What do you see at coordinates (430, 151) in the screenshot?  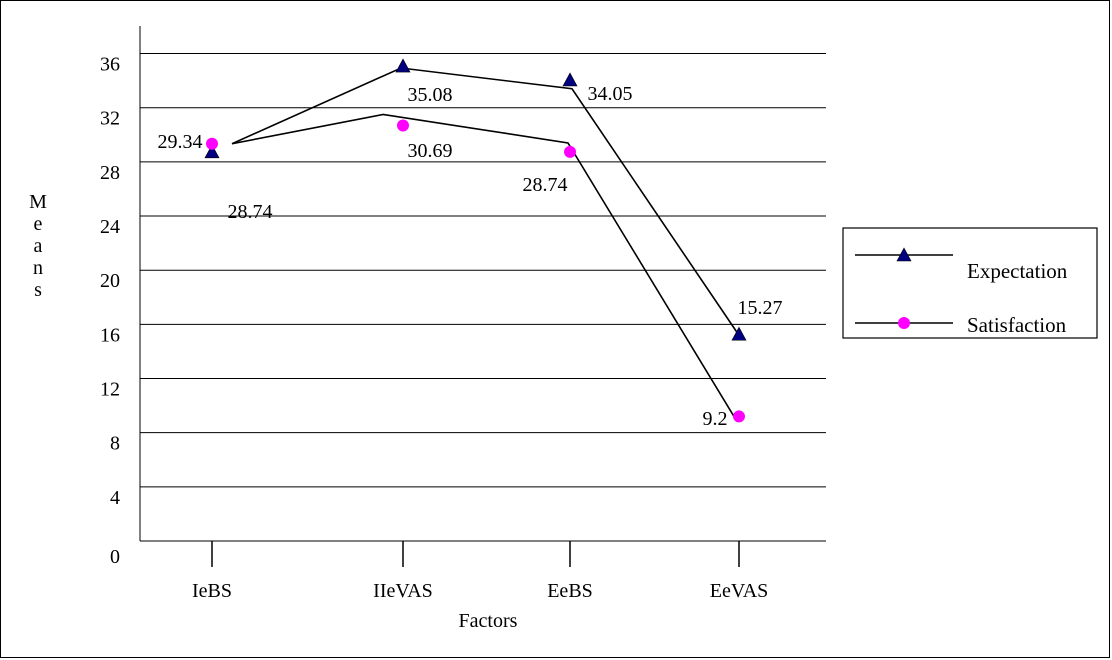 I see `data-label: 30.69` at bounding box center [430, 151].